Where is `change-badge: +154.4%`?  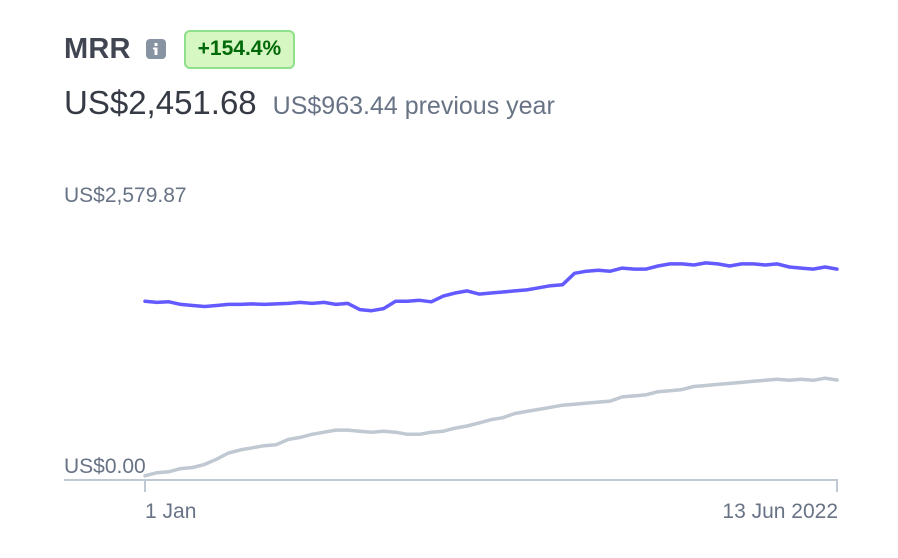 change-badge: +154.4% is located at coordinates (239, 49).